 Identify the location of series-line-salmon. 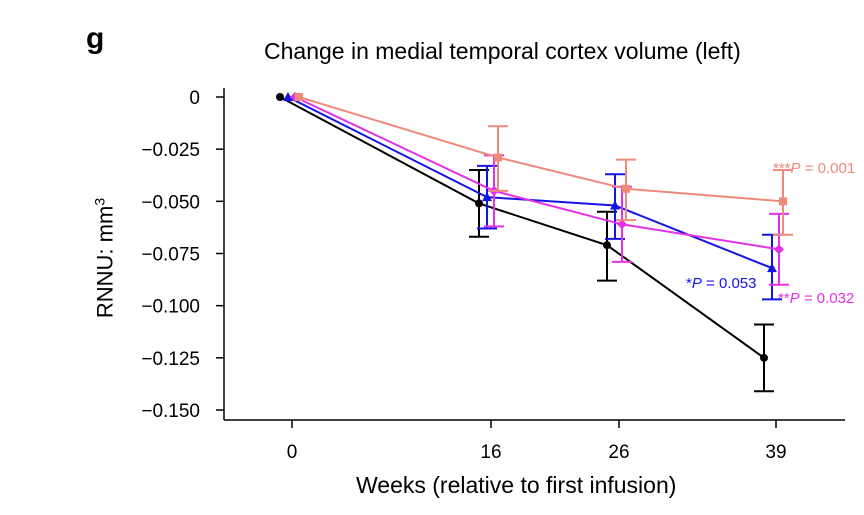
(541, 149).